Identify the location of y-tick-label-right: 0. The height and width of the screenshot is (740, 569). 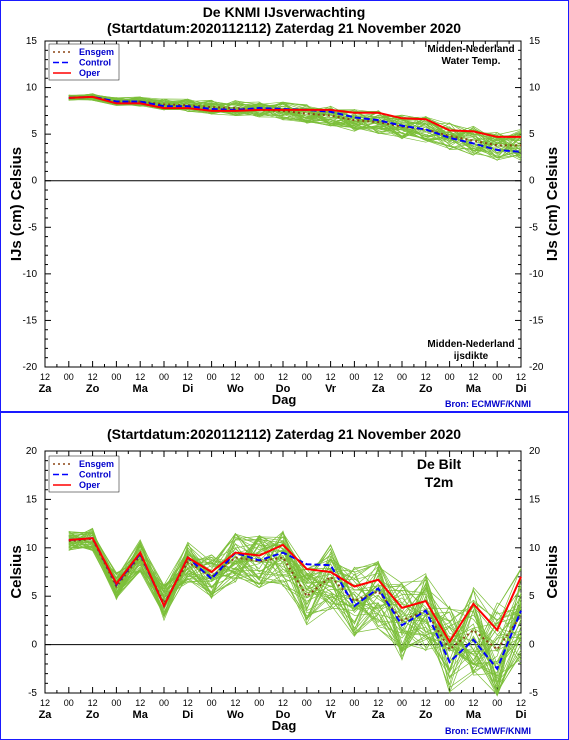
(532, 181).